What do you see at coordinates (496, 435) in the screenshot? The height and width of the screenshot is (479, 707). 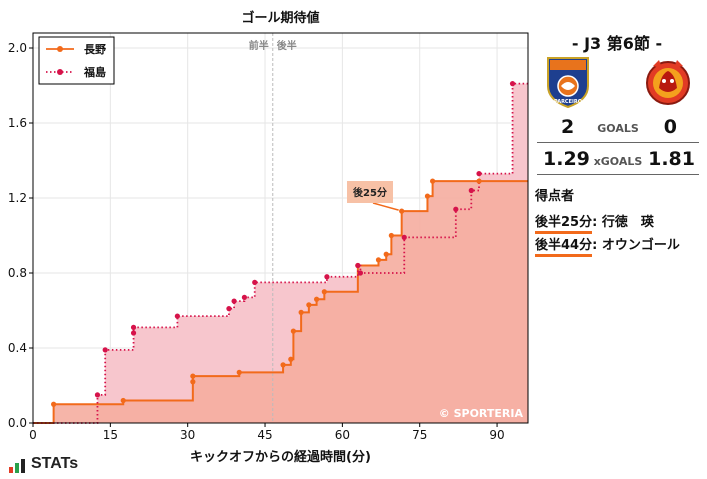 I see `x-tick-label: 90` at bounding box center [496, 435].